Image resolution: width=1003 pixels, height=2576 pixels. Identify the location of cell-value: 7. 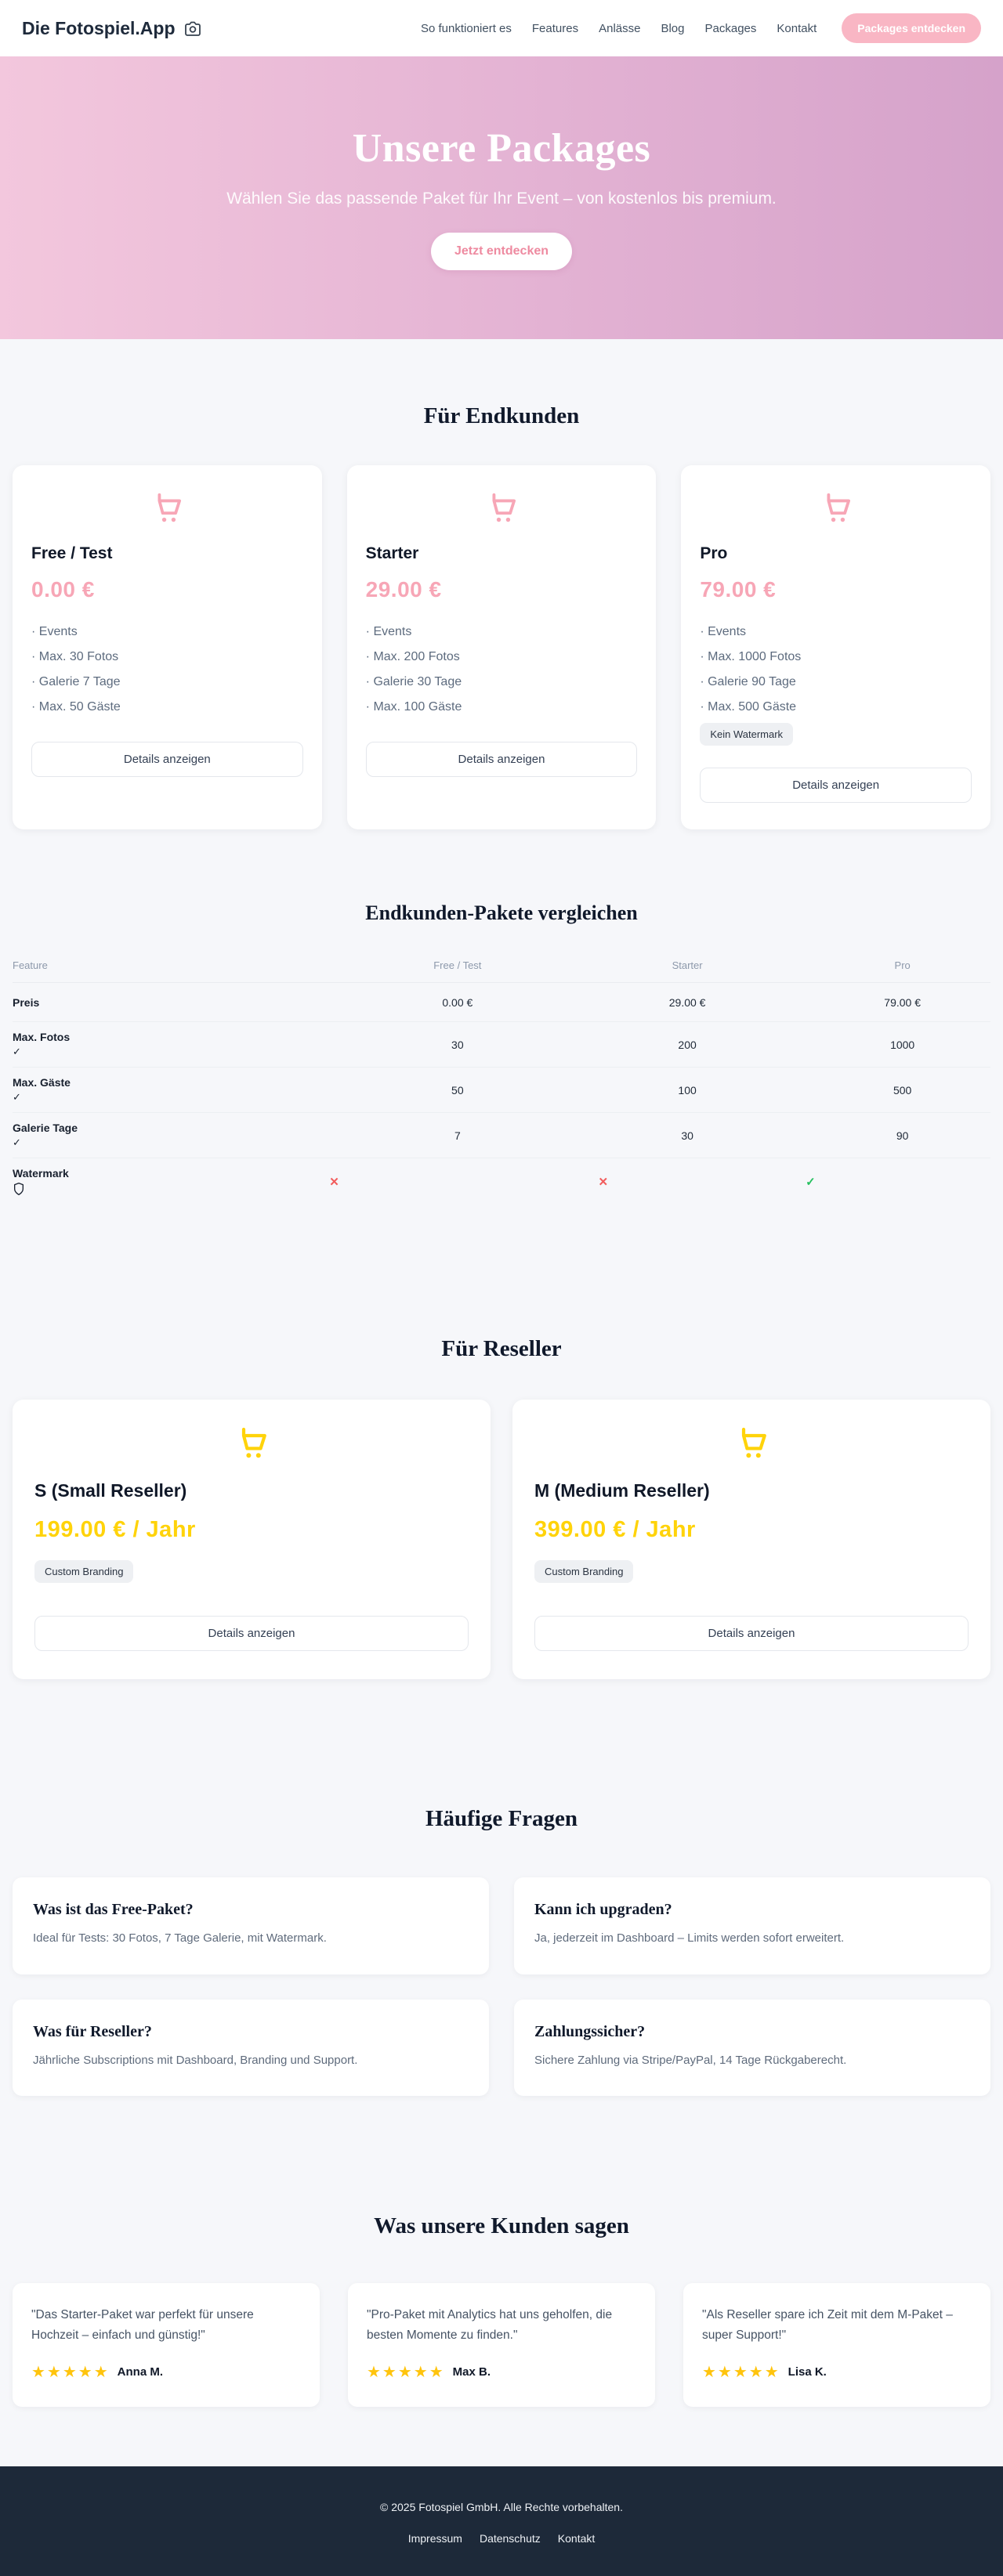
(457, 1135).